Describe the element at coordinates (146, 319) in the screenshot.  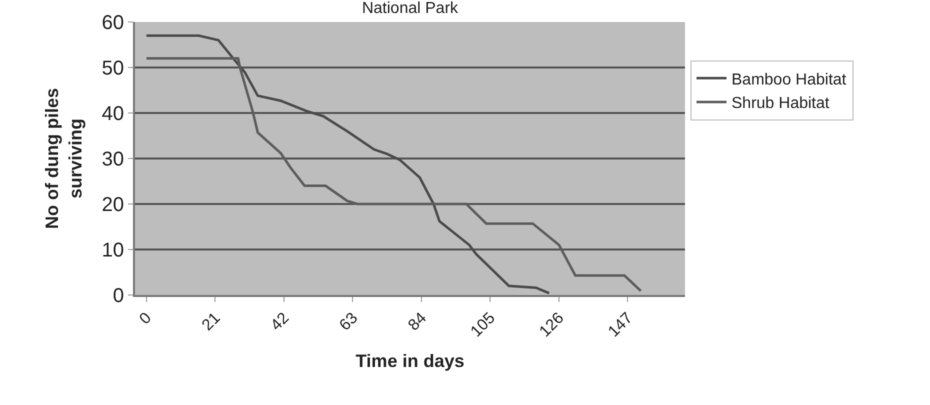
I see `x-tick-label: 0` at that location.